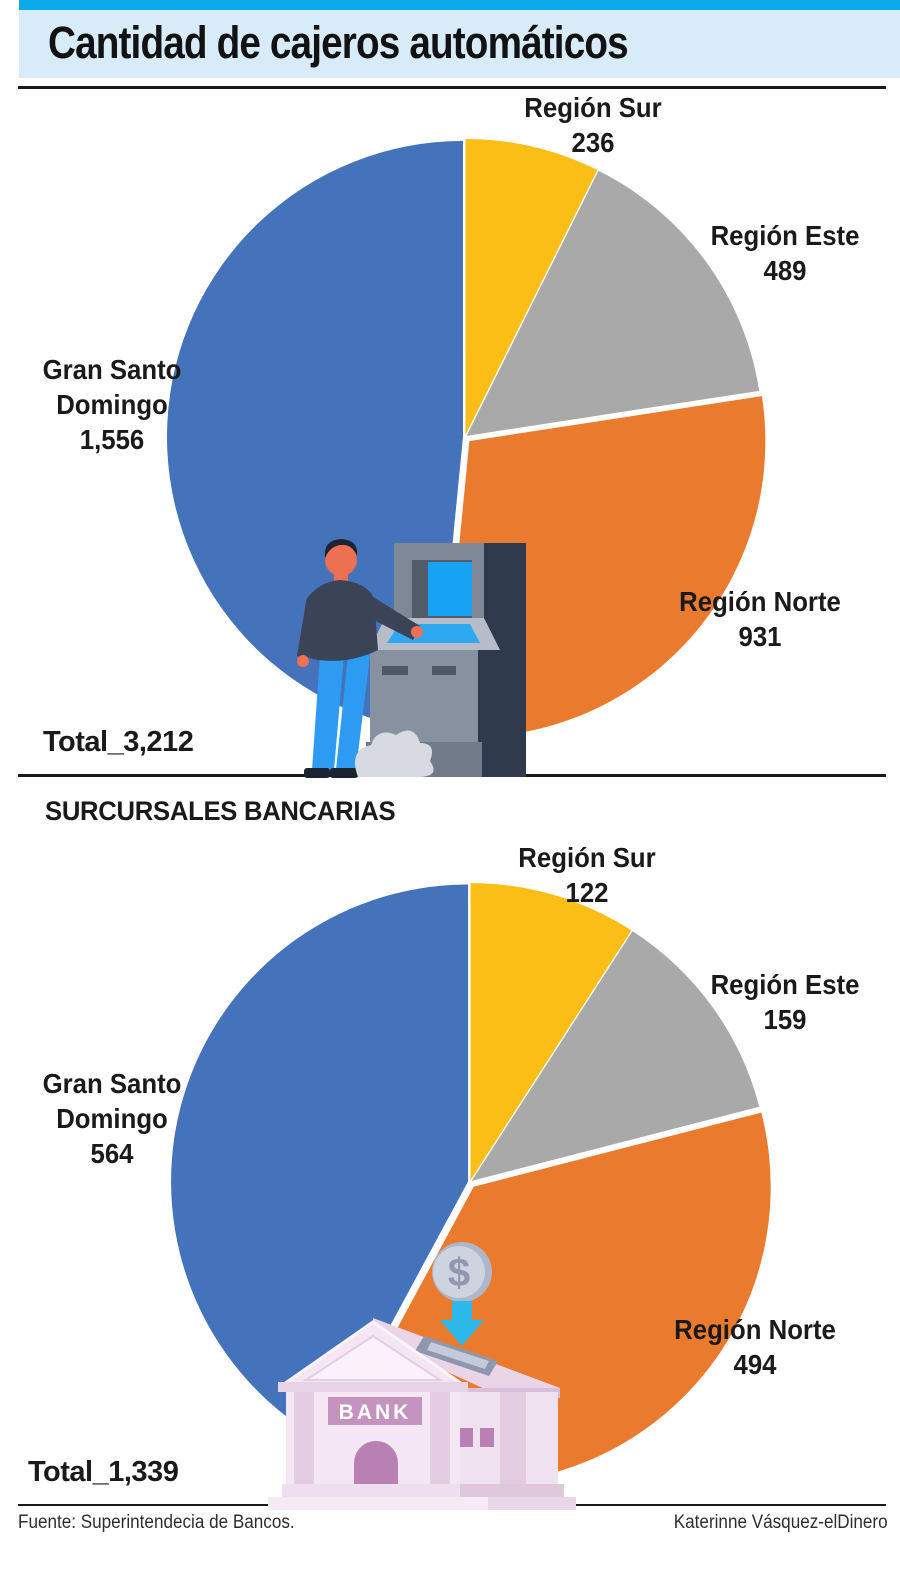 The image size is (900, 1590). Describe the element at coordinates (785, 1002) in the screenshot. I see `pie-label-región-este: Región Este 159` at that location.